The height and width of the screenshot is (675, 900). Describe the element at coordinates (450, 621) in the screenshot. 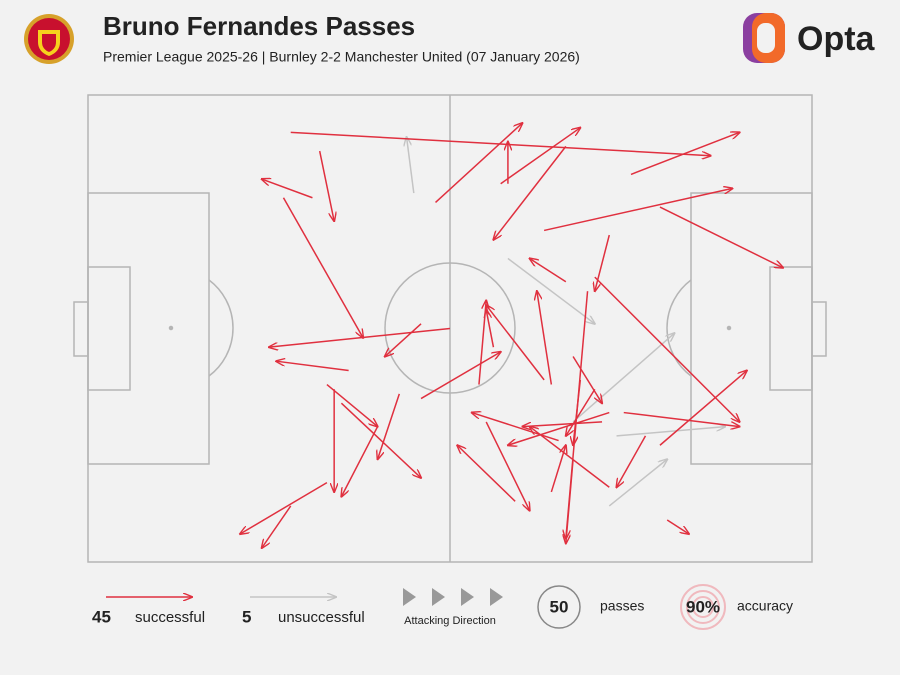

I see `direction-label: Attacking Direction` at that location.